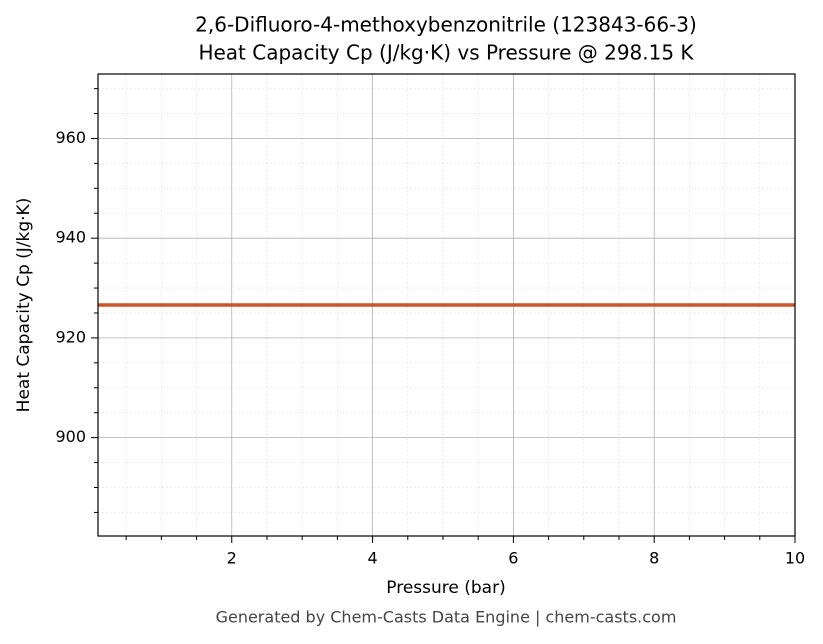 This screenshot has height=644, width=823. I want to click on x-tick-label: 10, so click(795, 558).